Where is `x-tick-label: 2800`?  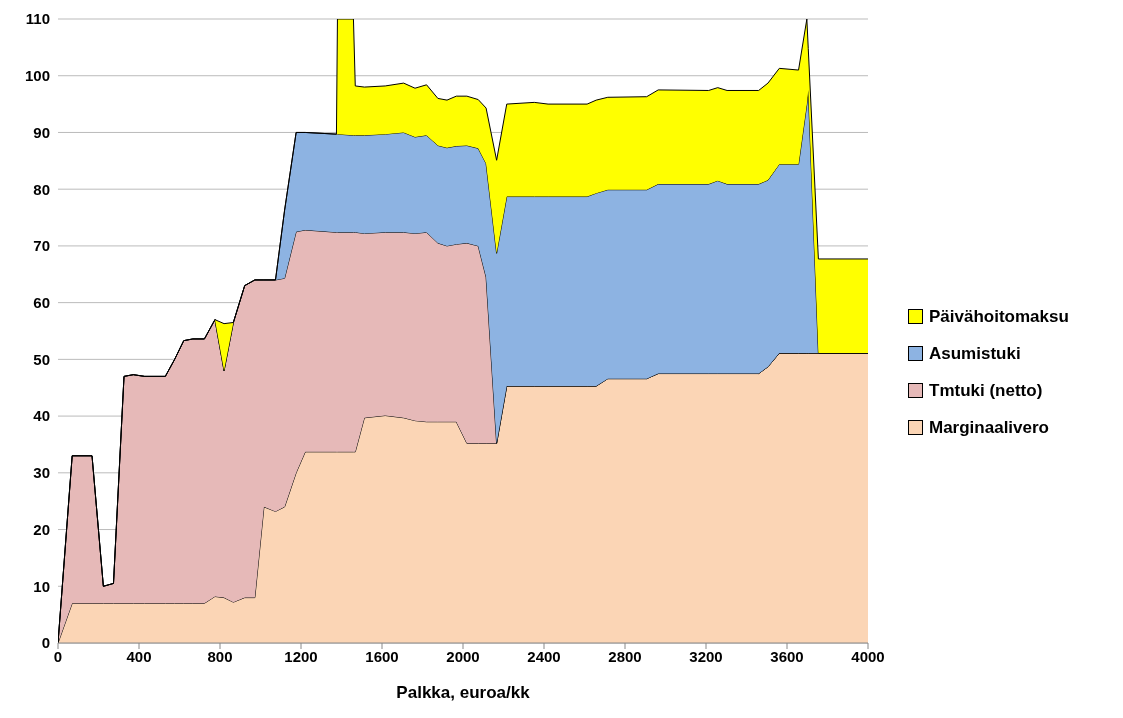
x-tick-label: 2800 is located at coordinates (625, 656).